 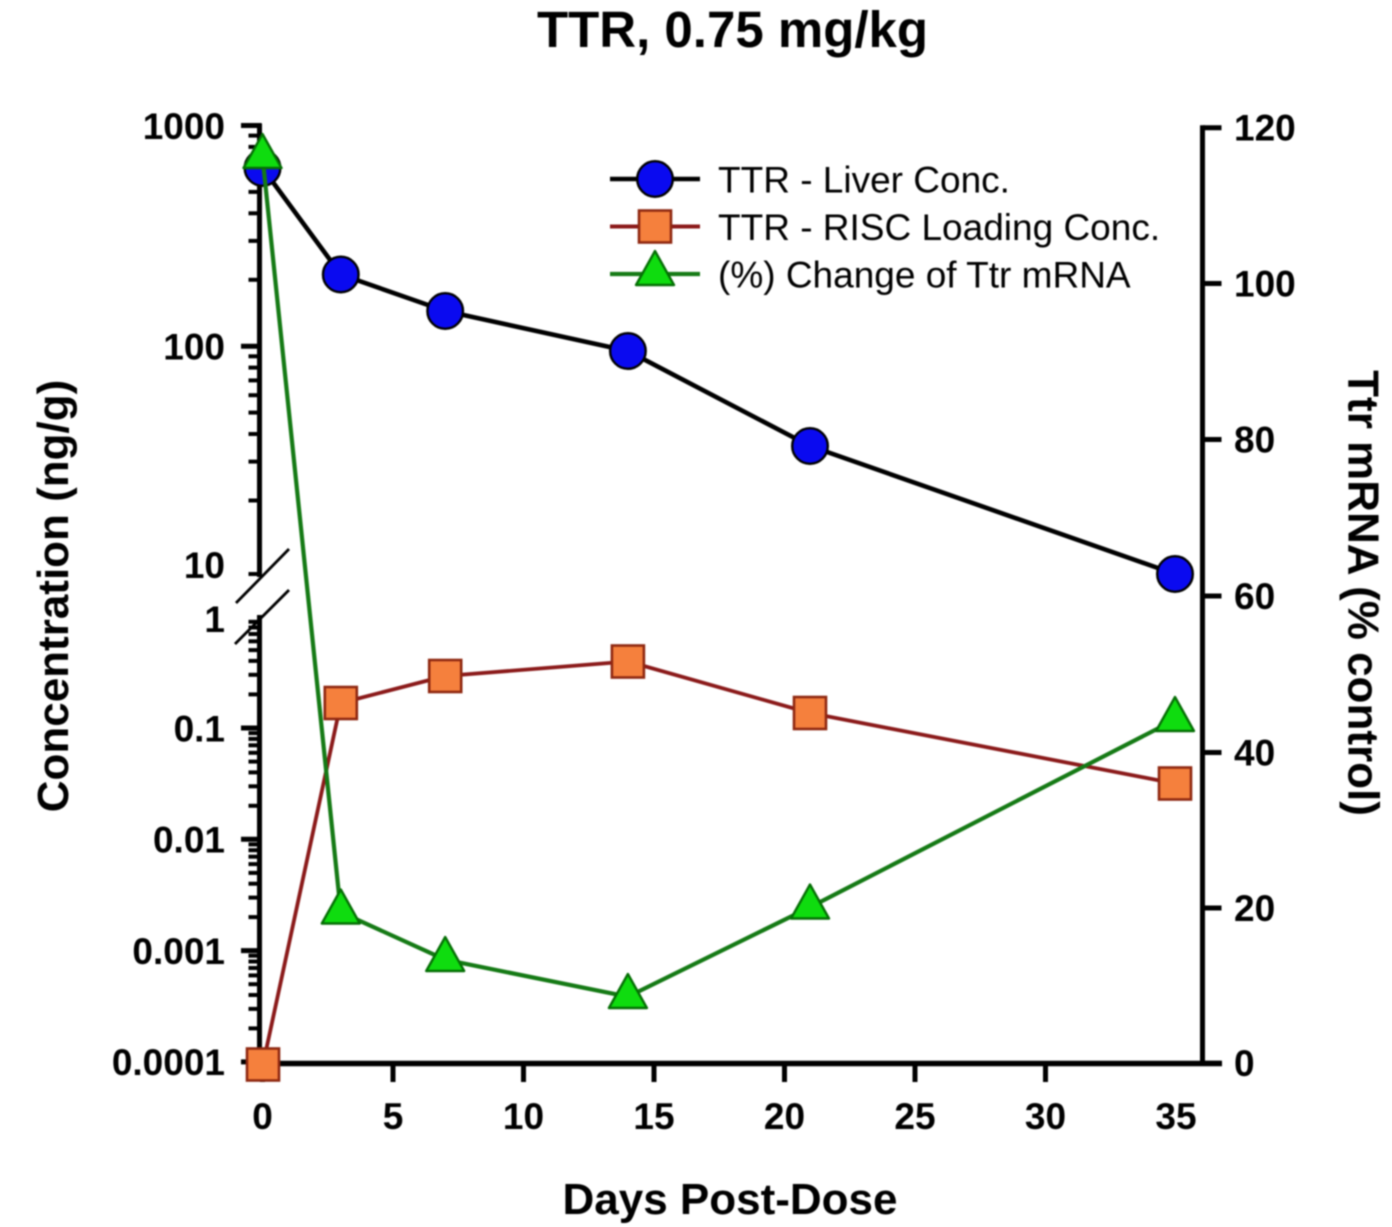 What do you see at coordinates (924, 274) in the screenshot?
I see `svg-text: (%) Change of Ttr mRNA` at bounding box center [924, 274].